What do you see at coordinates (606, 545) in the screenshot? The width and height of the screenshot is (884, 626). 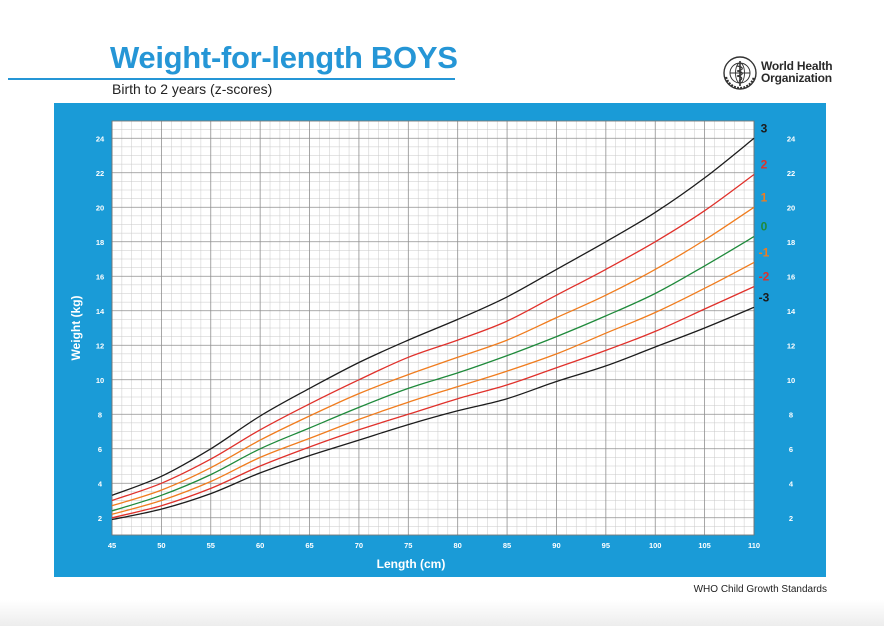 I see `x-tick-label: 95` at bounding box center [606, 545].